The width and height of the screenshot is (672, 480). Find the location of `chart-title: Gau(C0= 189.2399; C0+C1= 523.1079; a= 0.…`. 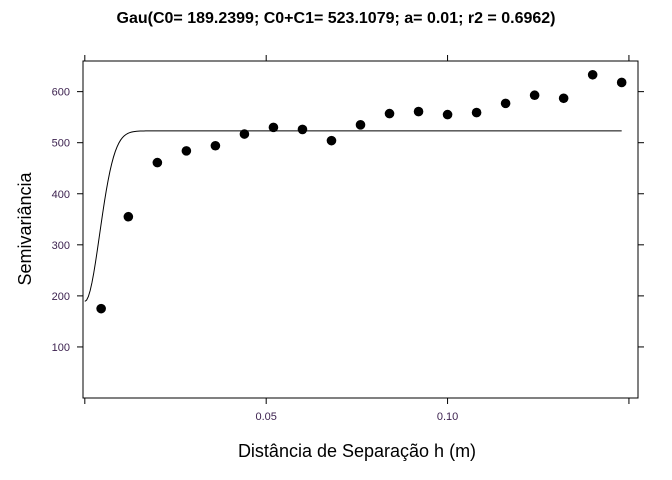

chart-title: Gau(C0= 189.2399; C0+C1= 523.1079; a= 0.… is located at coordinates (336, 18).